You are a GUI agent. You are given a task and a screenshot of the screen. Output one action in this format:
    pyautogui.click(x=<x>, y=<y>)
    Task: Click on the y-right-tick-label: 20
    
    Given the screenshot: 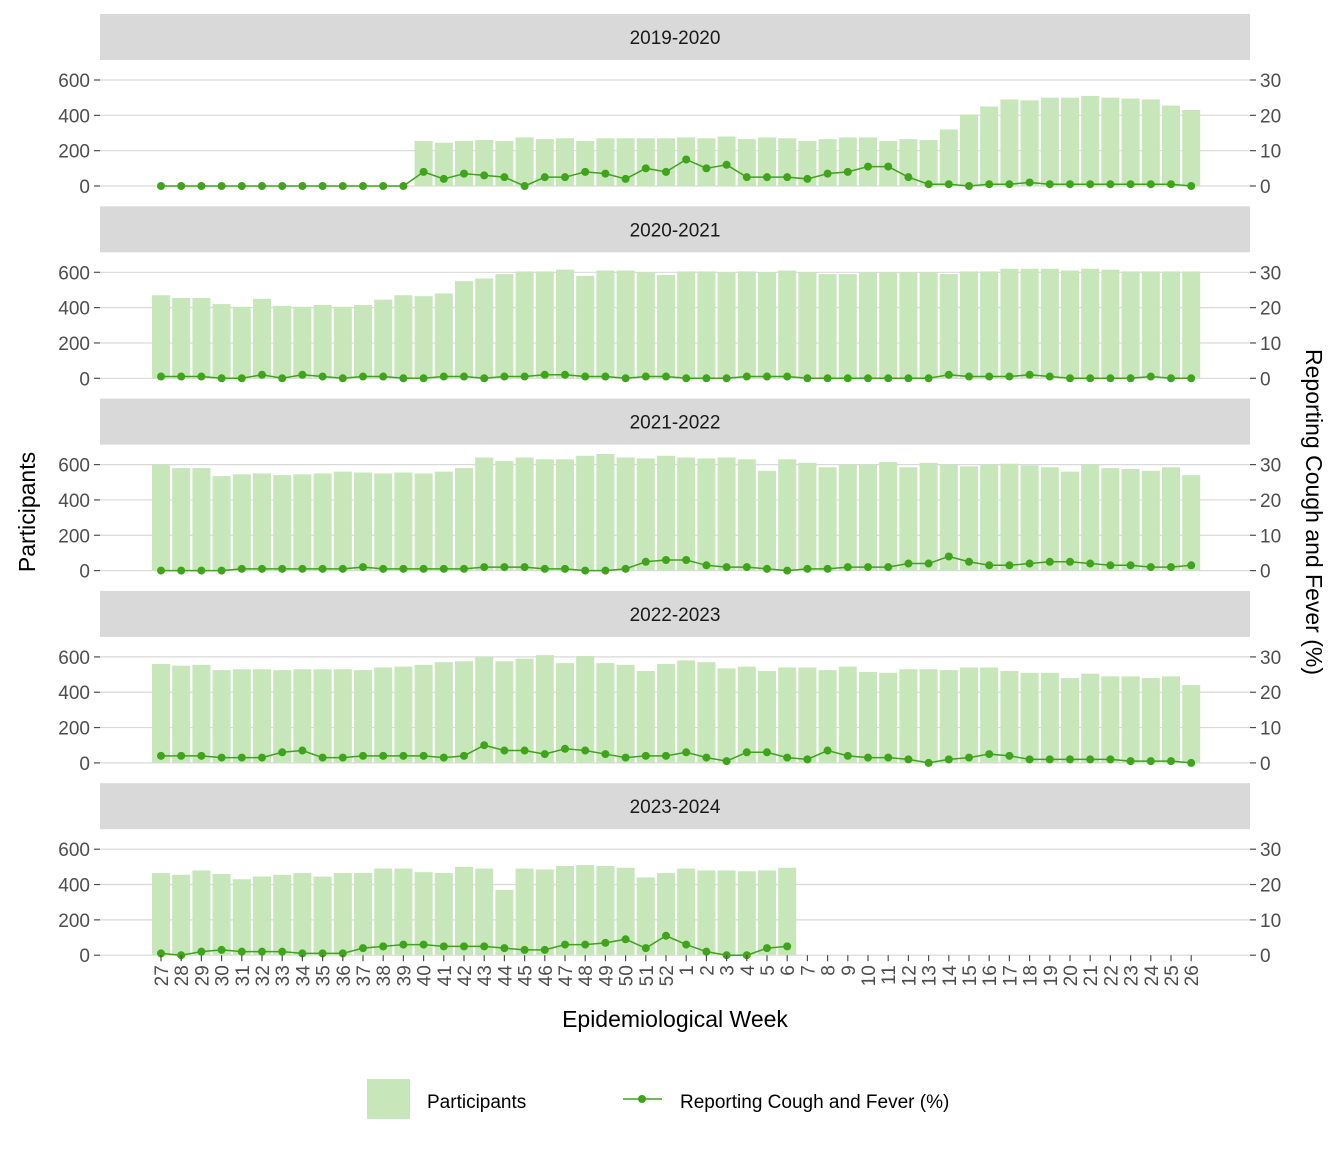 What is the action you would take?
    pyautogui.click(x=1270, y=501)
    